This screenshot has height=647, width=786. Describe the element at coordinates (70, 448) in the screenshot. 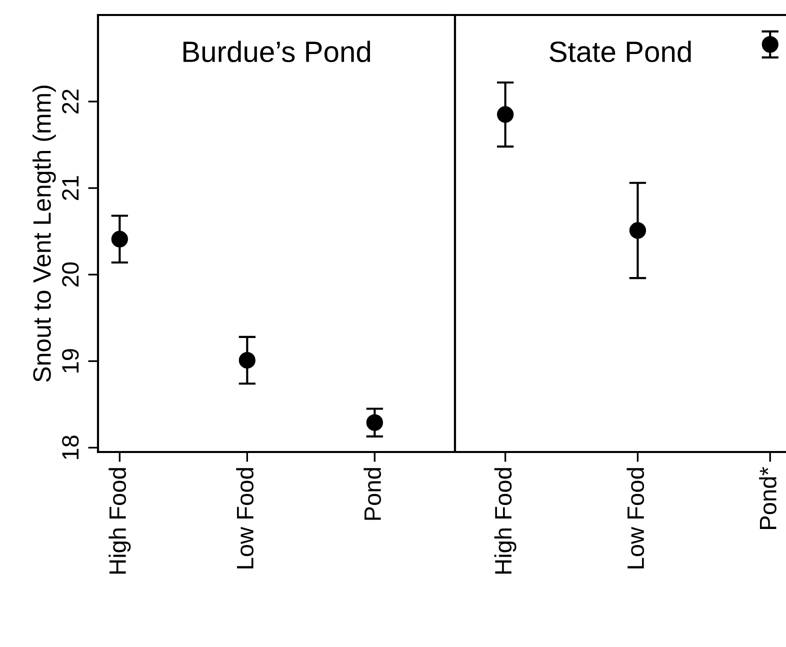

I see `y-tick-label: 18` at that location.